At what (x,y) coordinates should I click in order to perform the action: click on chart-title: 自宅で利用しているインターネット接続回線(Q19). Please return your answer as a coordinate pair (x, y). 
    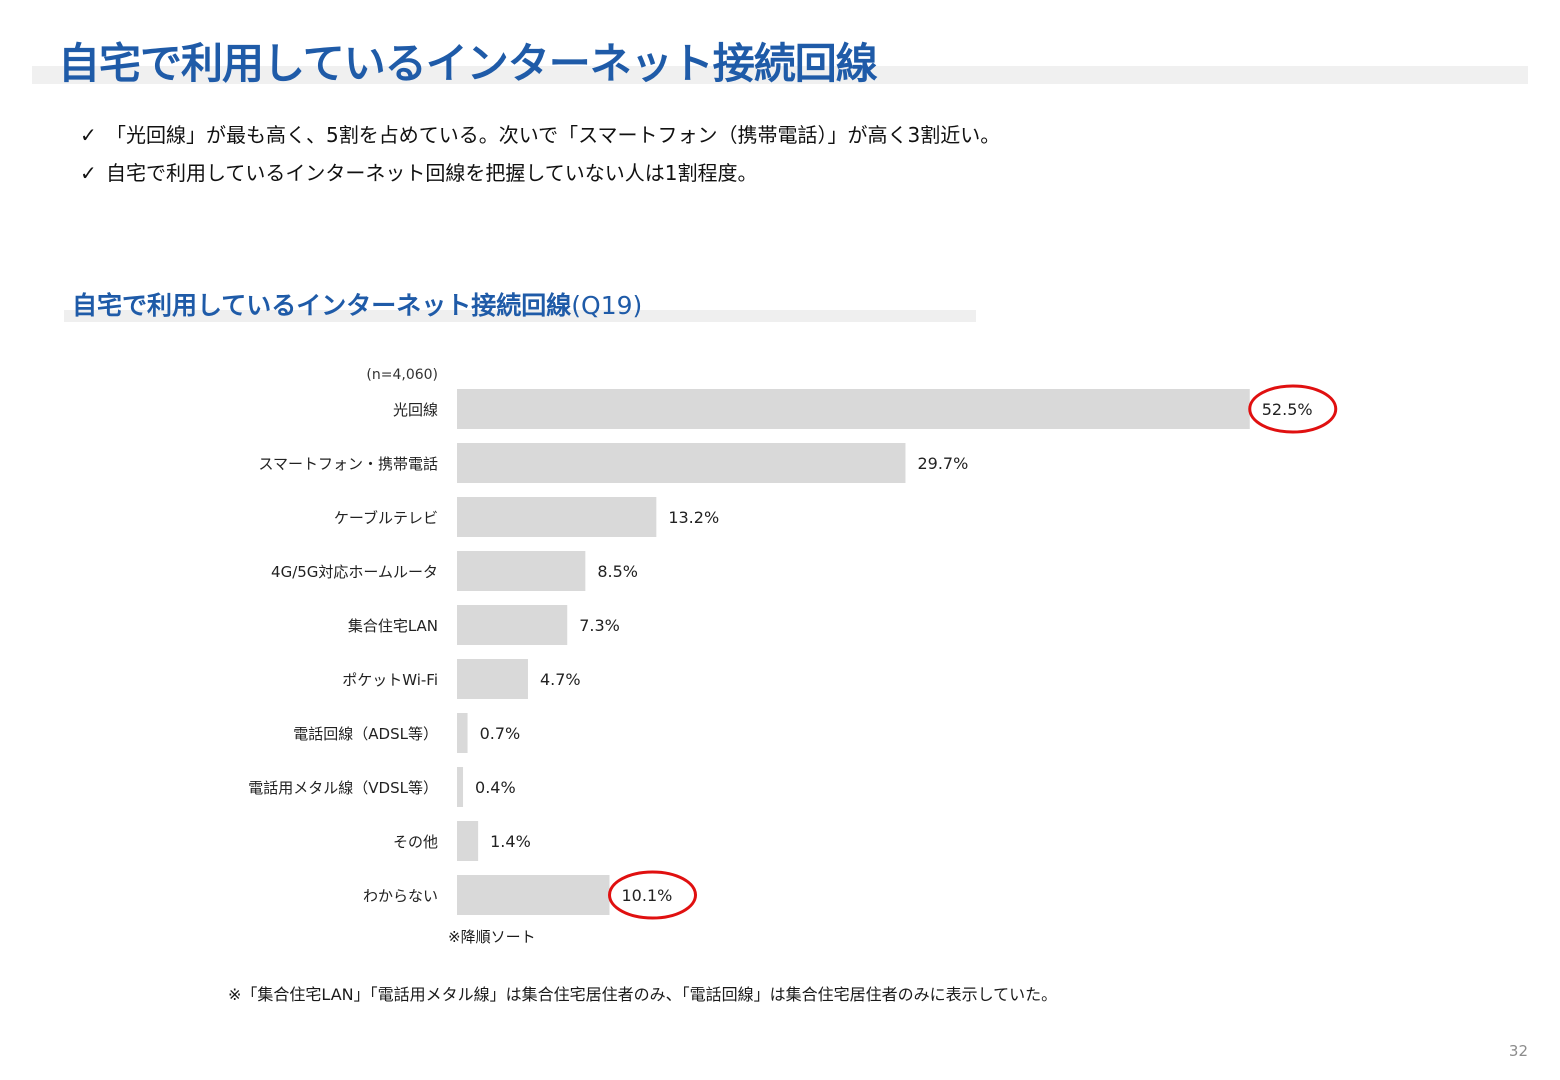
    Looking at the image, I should click on (357, 304).